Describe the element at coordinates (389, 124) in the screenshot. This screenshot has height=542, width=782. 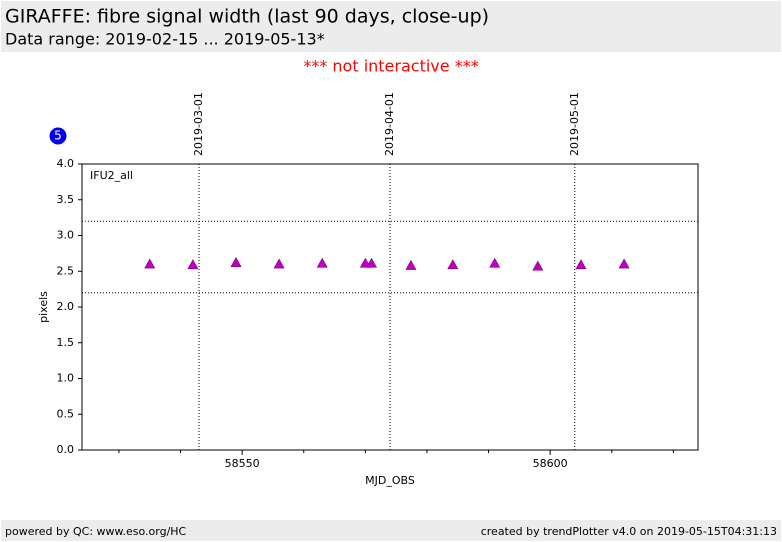
I see `date-label: 2019-04-01` at that location.